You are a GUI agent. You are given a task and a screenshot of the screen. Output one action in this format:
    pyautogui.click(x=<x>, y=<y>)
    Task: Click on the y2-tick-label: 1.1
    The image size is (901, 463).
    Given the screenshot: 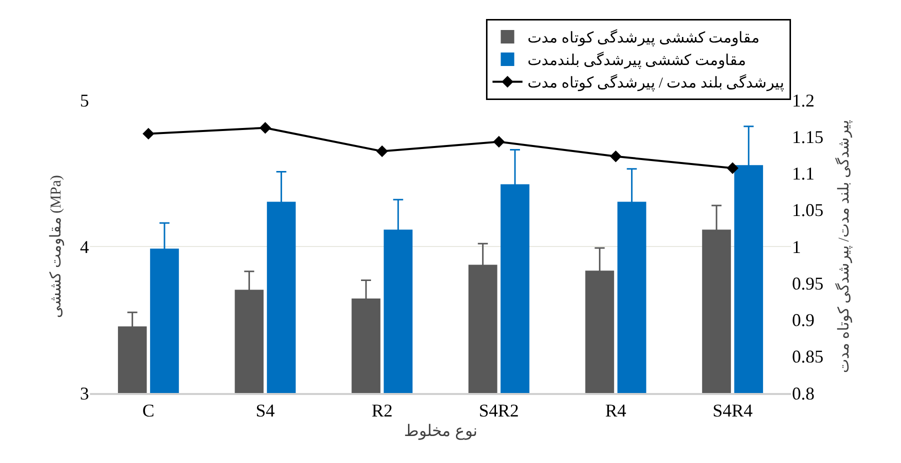 What is the action you would take?
    pyautogui.click(x=803, y=174)
    